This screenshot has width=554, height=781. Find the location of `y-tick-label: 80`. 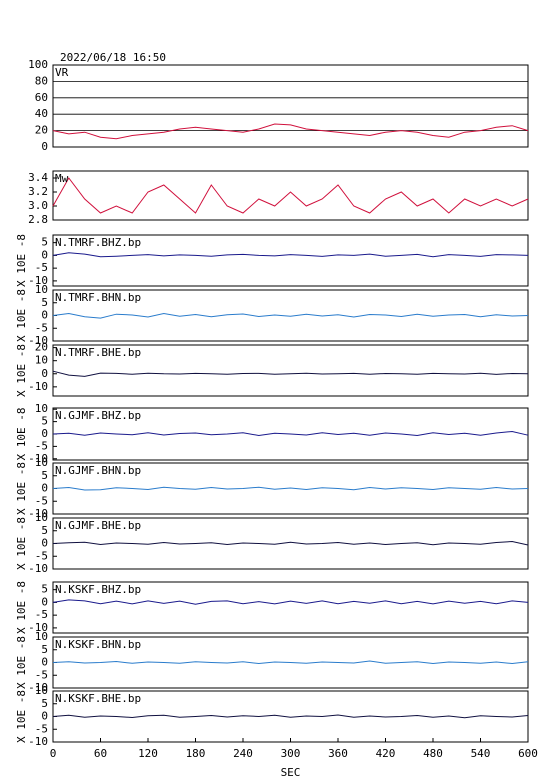

y-tick-label: 80 is located at coordinates (41, 80).